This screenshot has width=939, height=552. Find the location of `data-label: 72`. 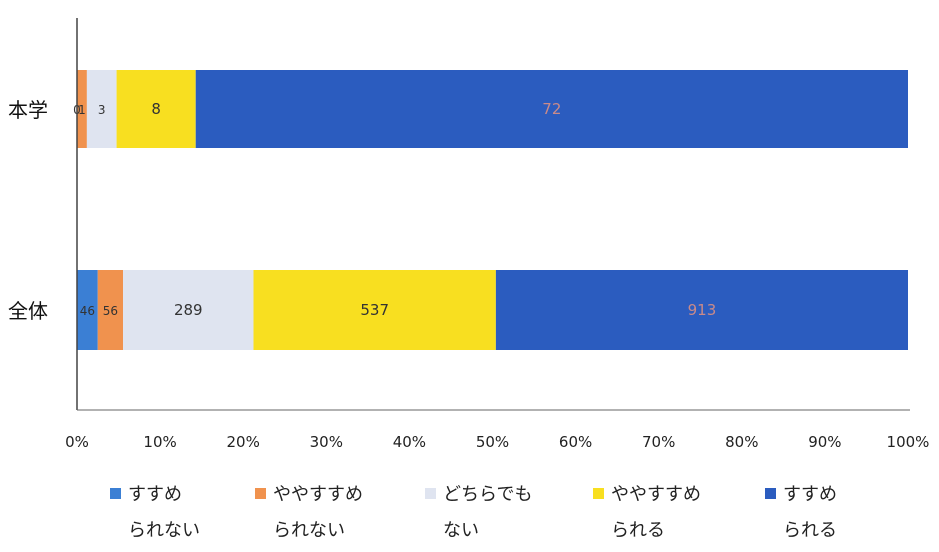

data-label: 72 is located at coordinates (551, 109).